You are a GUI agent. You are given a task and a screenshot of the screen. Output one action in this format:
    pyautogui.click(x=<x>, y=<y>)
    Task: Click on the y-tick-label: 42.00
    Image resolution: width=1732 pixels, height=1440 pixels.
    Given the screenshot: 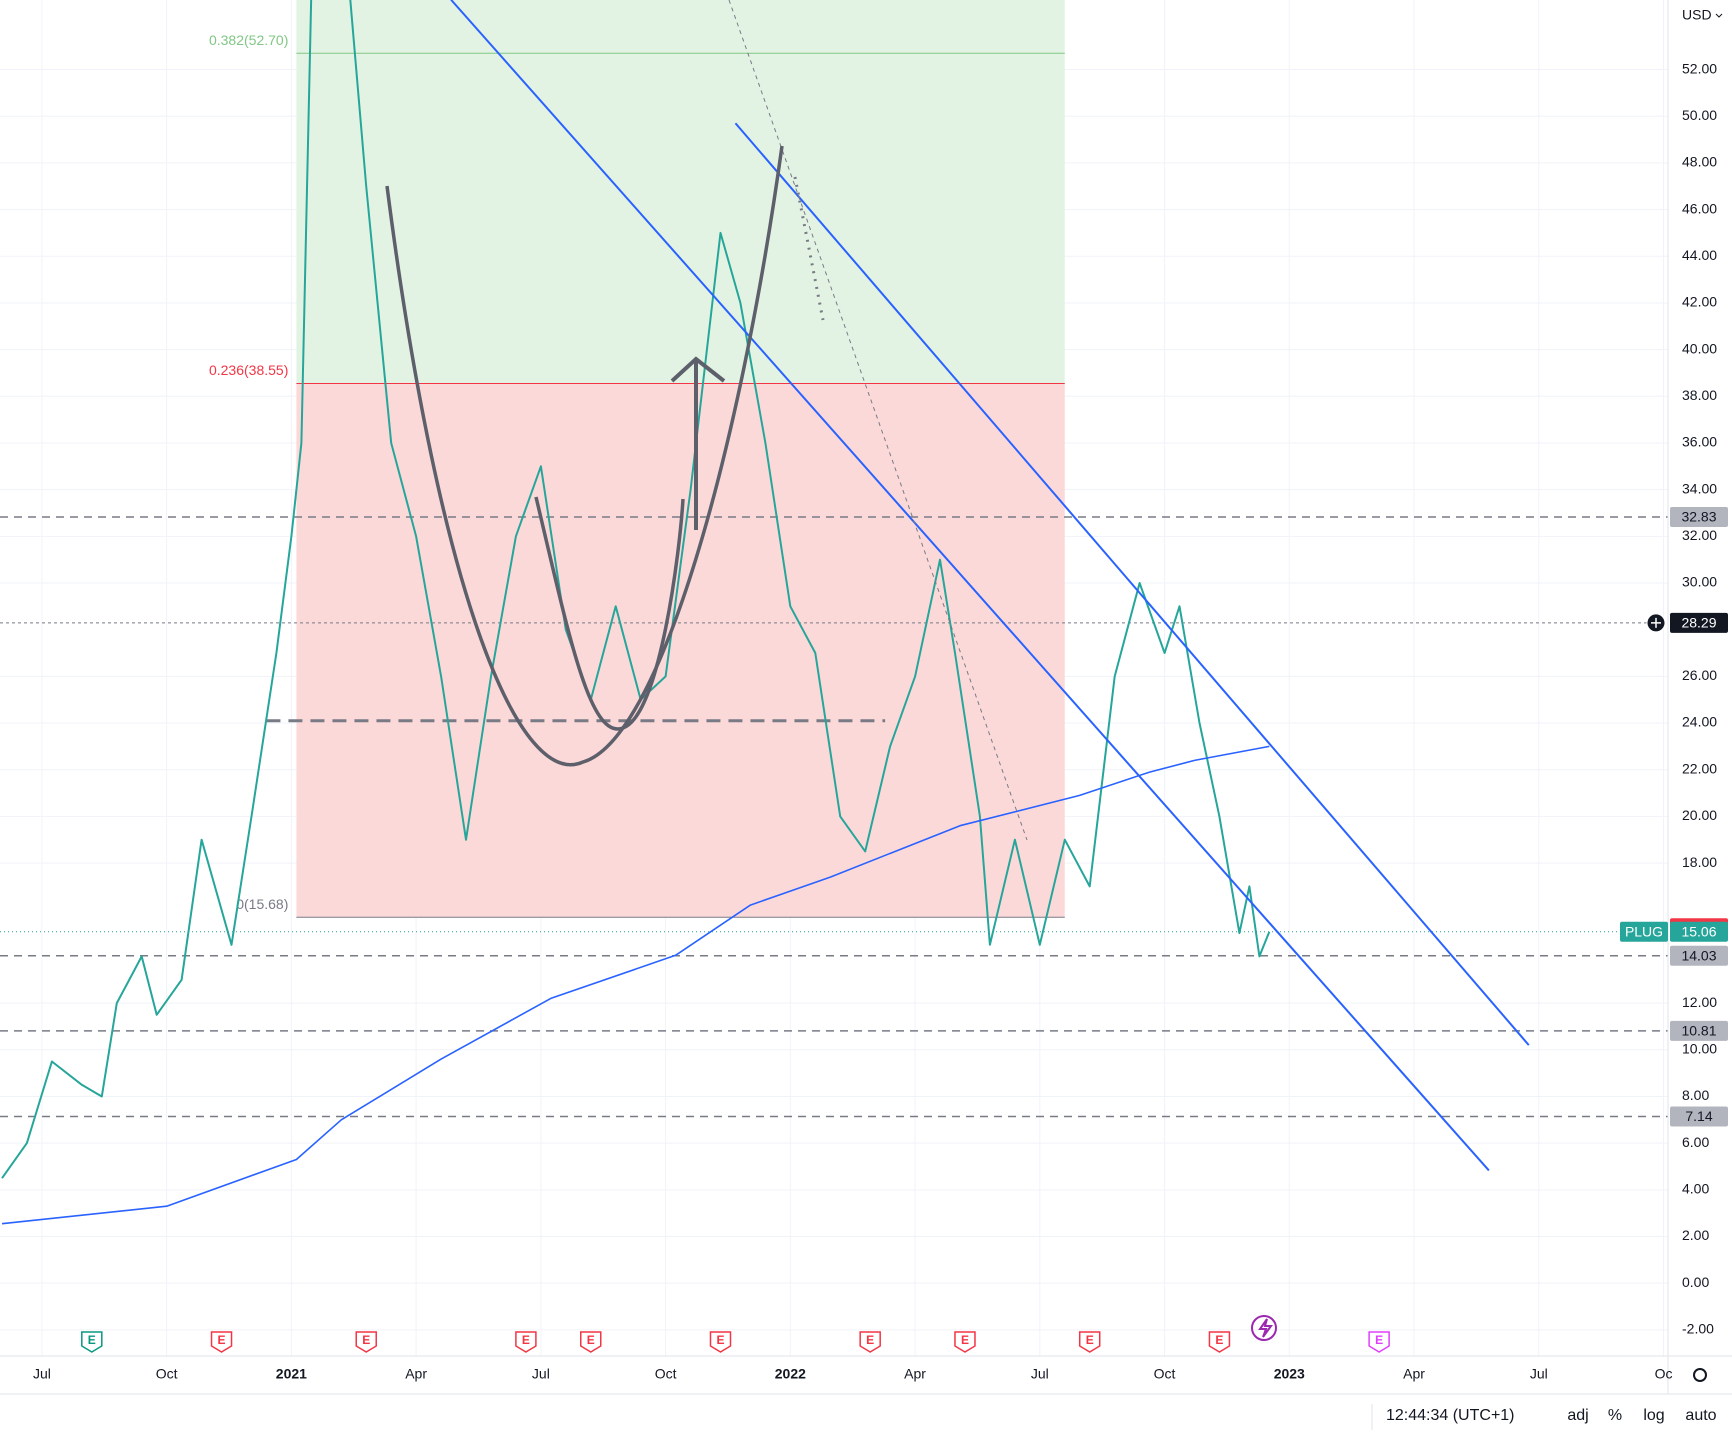 What is the action you would take?
    pyautogui.click(x=1699, y=302)
    